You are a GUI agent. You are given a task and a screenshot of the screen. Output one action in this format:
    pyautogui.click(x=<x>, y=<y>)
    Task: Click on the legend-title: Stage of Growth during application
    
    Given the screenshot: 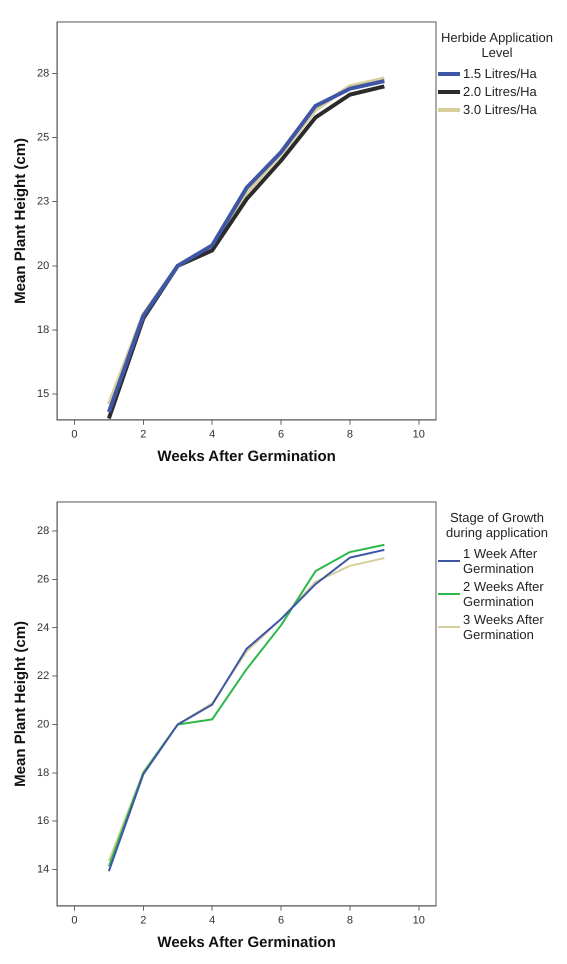 What is the action you would take?
    pyautogui.click(x=497, y=525)
    